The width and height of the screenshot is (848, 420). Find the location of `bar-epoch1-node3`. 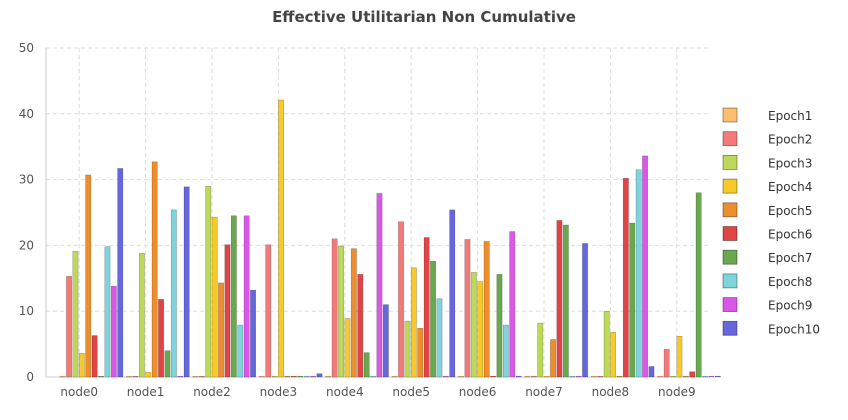

bar-epoch1-node3 is located at coordinates (261, 376).